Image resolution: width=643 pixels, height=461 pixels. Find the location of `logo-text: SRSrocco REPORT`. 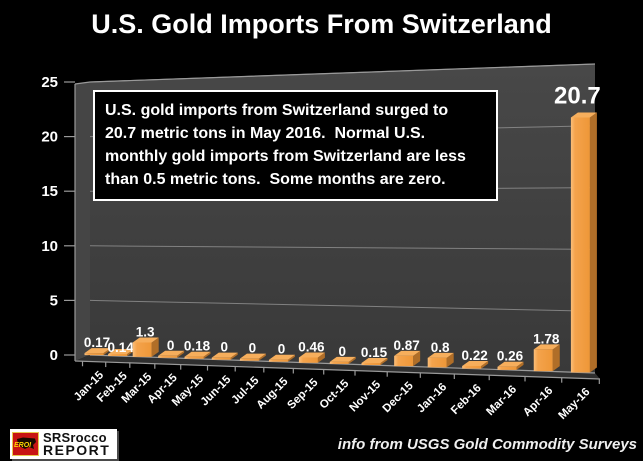

logo-text: SRSrocco REPORT is located at coordinates (77, 443).